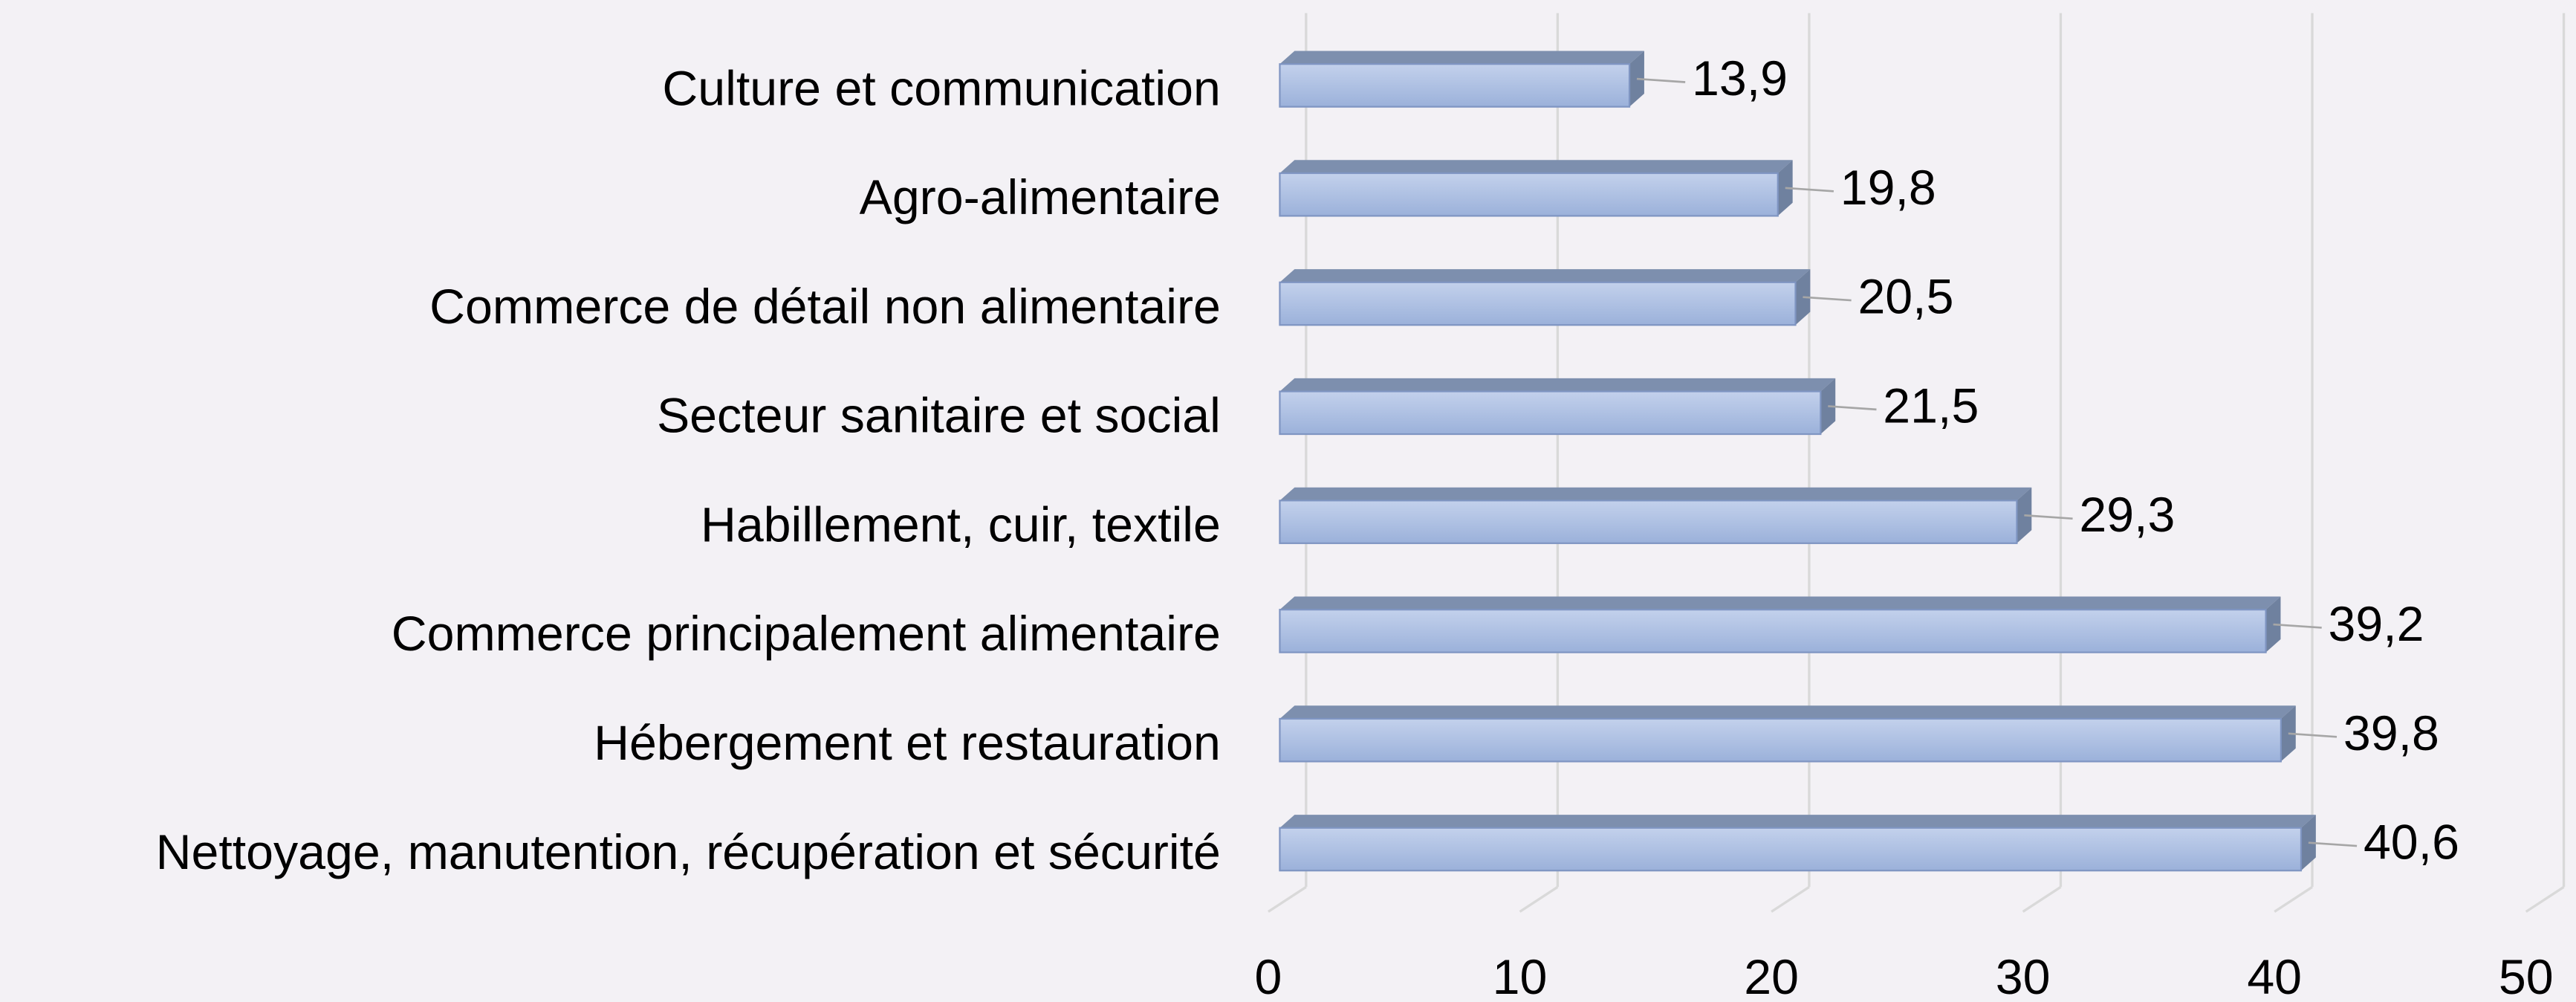 This screenshot has width=2576, height=1002. I want to click on data-label: 19,8, so click(1888, 188).